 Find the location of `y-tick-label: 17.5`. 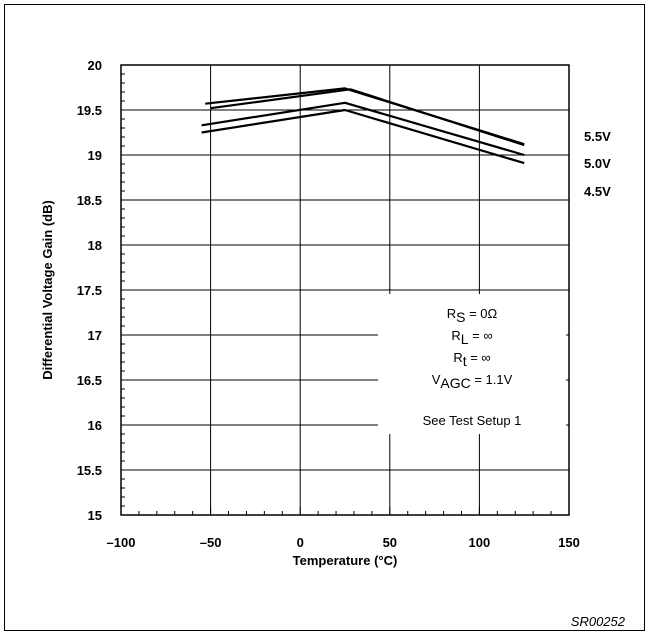

y-tick-label: 17.5 is located at coordinates (89, 290).